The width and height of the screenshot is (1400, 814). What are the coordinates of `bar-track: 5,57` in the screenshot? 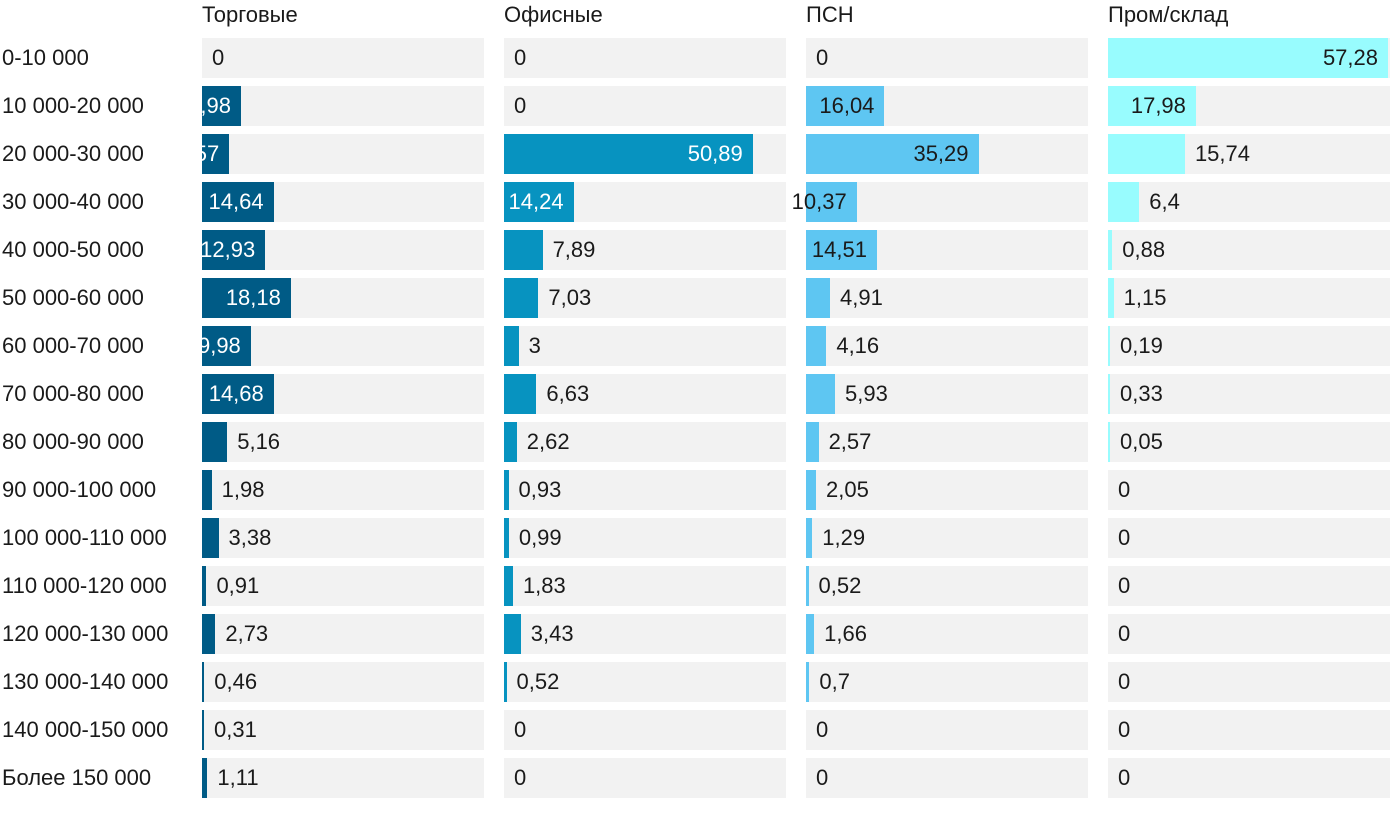 It's located at (330, 154).